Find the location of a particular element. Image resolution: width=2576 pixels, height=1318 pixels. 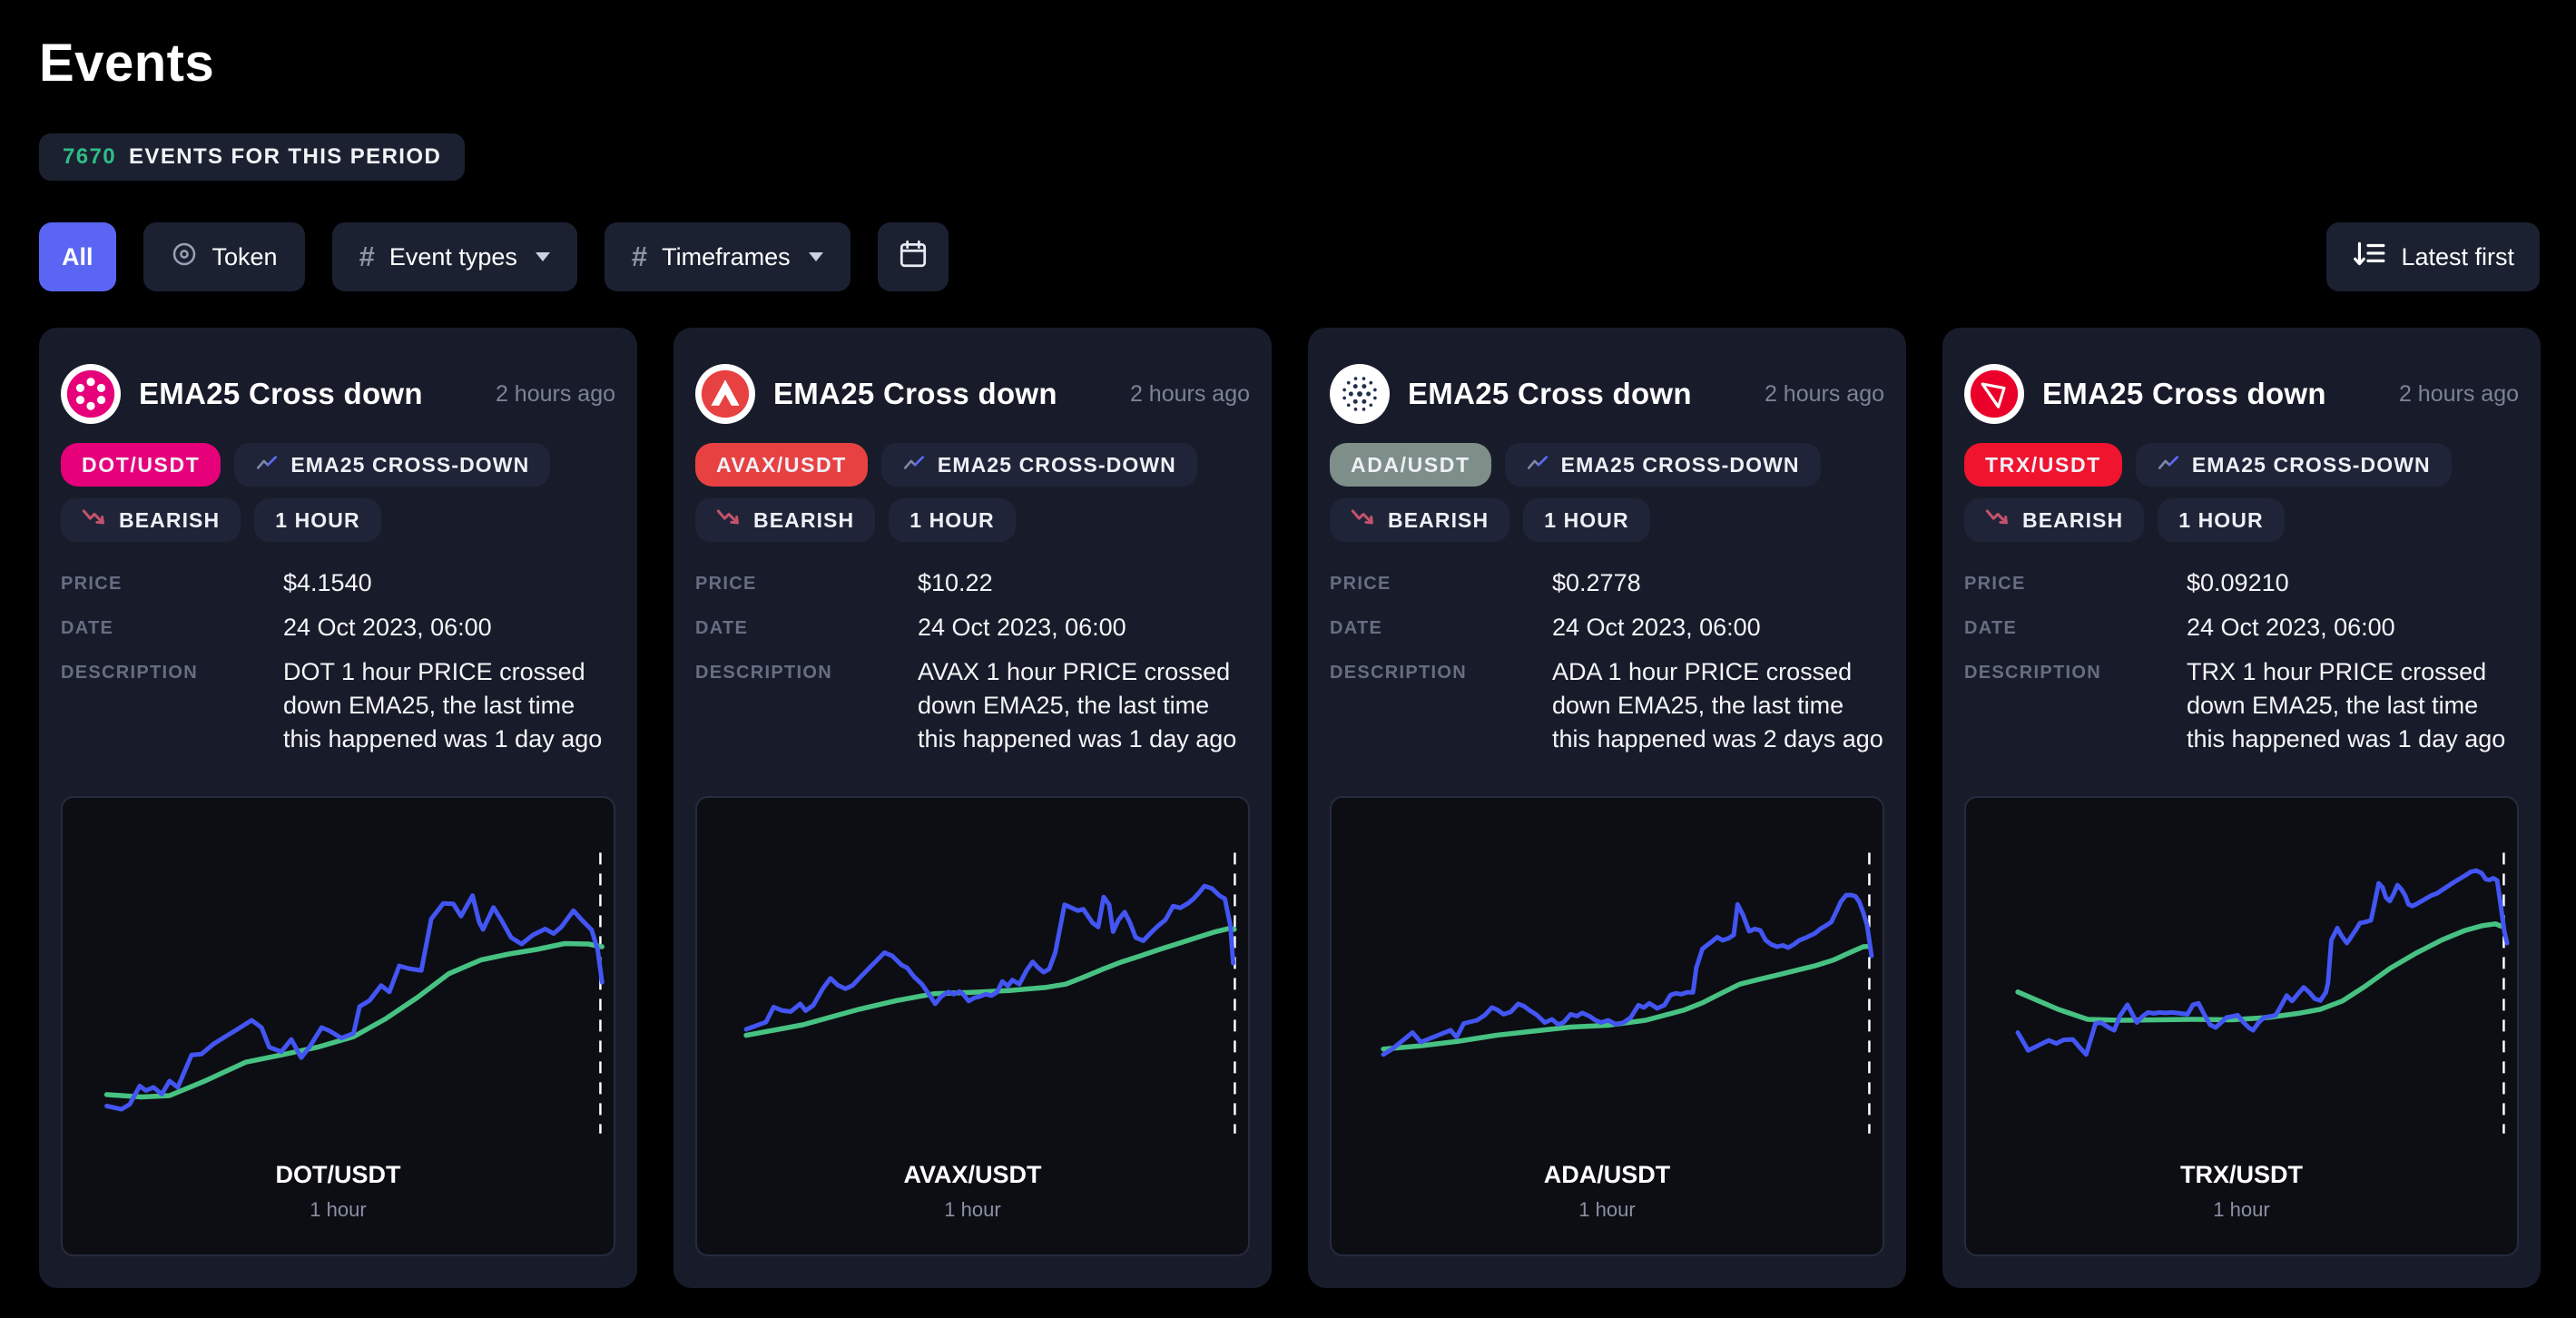

sort-descending-icon is located at coordinates (2369, 257).